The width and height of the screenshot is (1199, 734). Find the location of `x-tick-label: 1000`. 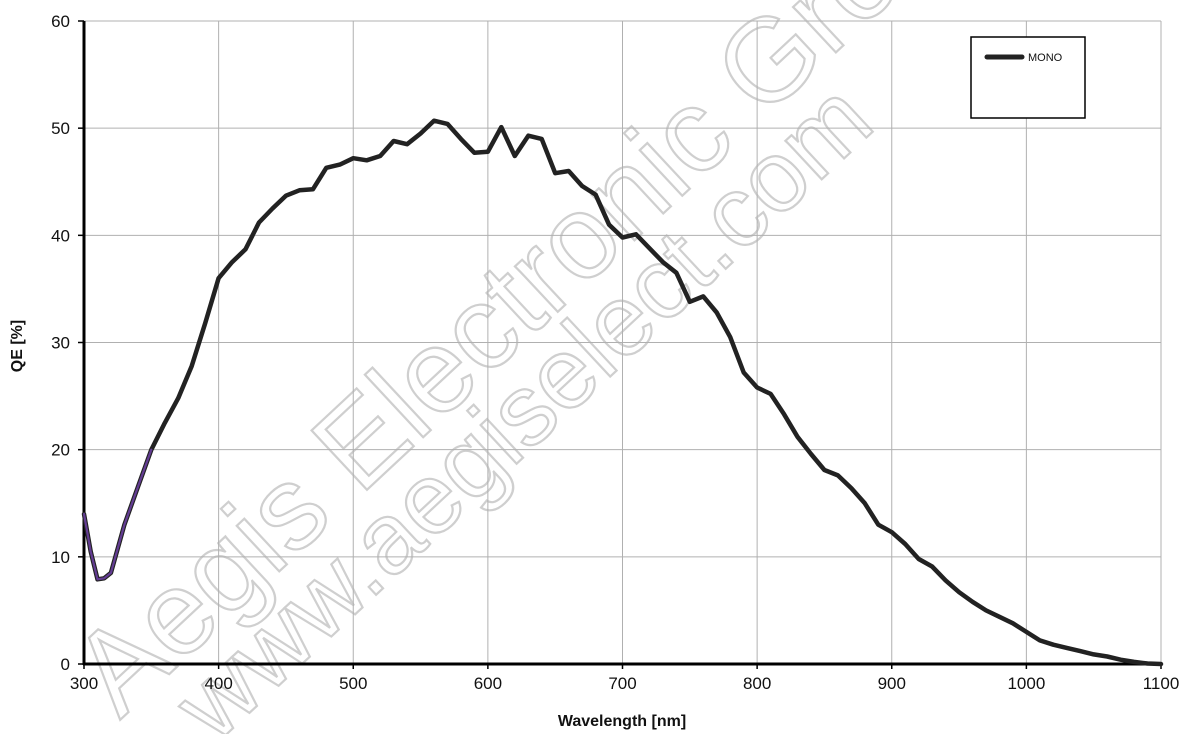

x-tick-label: 1000 is located at coordinates (1026, 683).